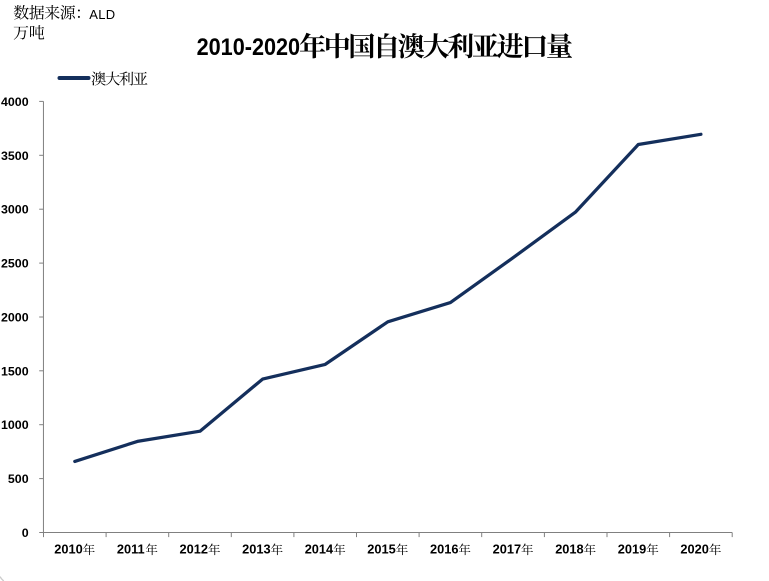 This screenshot has height=581, width=769. I want to click on svg-text: 2500, so click(15, 264).